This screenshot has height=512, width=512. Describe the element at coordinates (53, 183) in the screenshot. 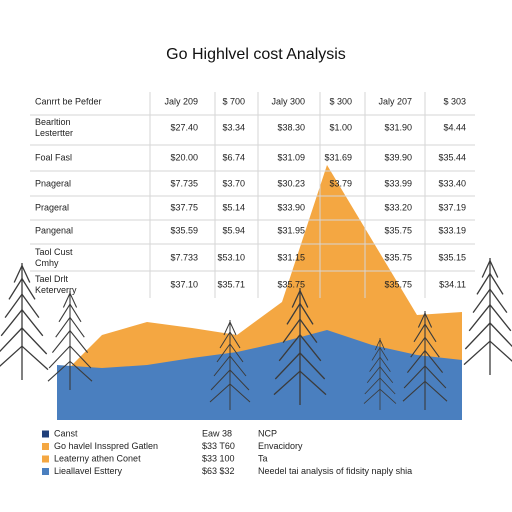

I see `row-label: Pnageral` at that location.